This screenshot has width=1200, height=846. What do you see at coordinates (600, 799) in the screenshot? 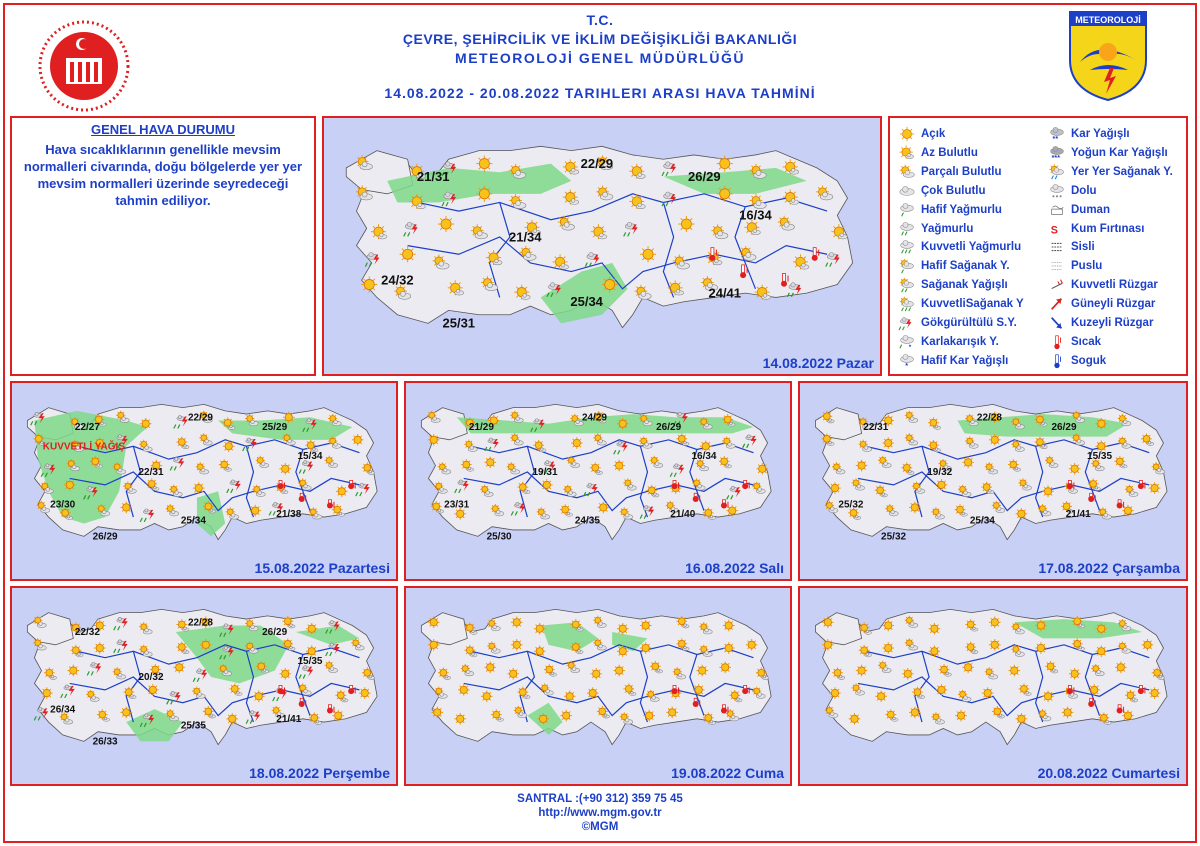
I see `footer-phone: SANTRAL :(+90 312) 359 75 45` at bounding box center [600, 799].